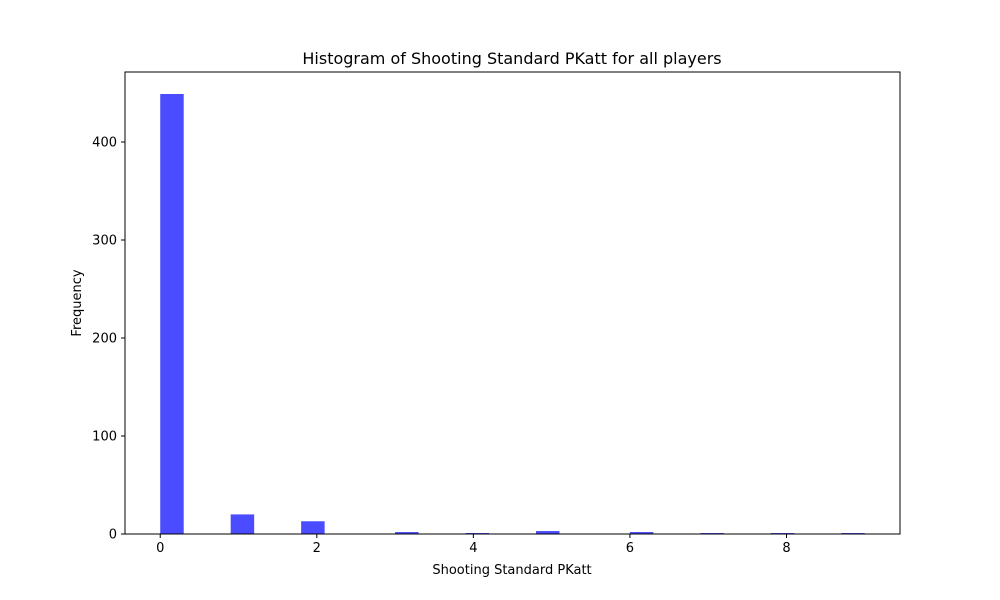 This screenshot has height=600, width=1000. What do you see at coordinates (160, 548) in the screenshot?
I see `x-tick-label: 0` at bounding box center [160, 548].